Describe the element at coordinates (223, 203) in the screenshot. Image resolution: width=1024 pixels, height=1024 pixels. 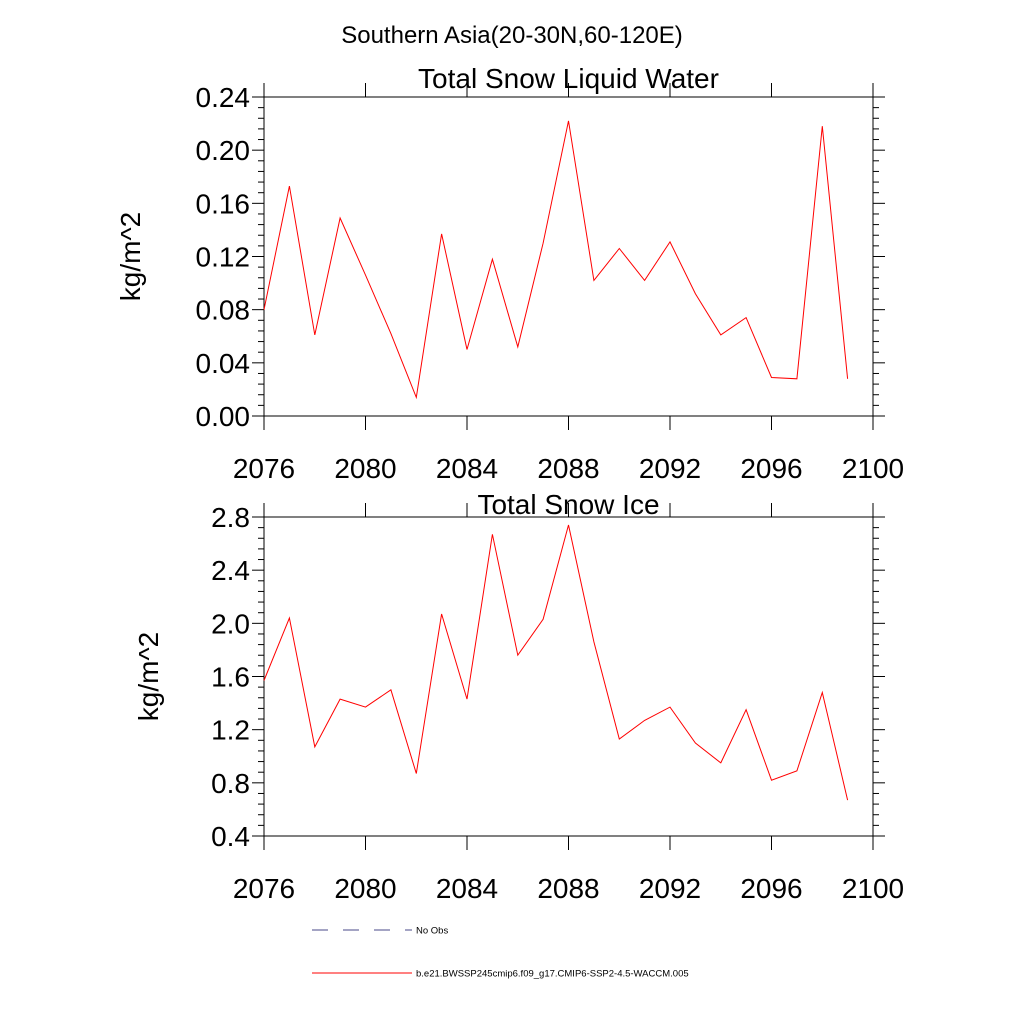
I see `y-tick-label: 0.16` at that location.